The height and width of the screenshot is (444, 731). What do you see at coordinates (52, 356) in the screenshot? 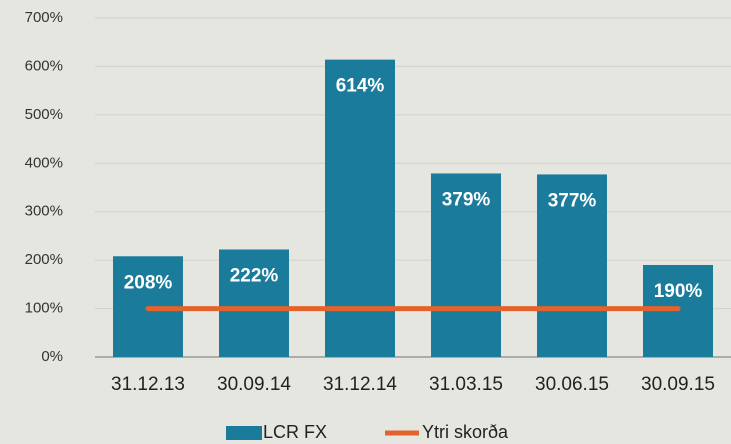
I see `y-tick-label: 0%` at bounding box center [52, 356].